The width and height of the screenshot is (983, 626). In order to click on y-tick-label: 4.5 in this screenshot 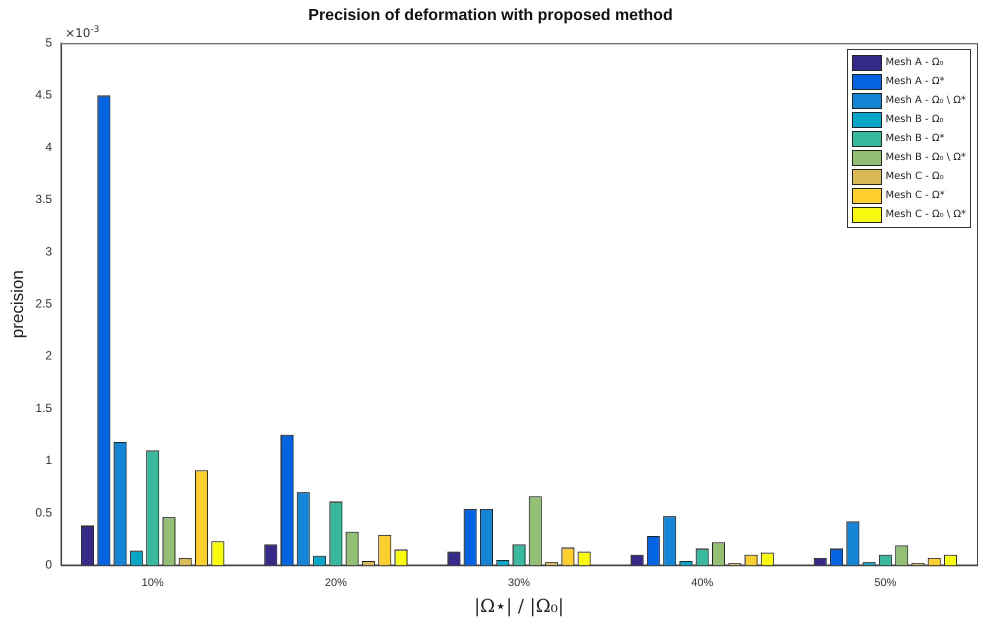, I will do `click(43, 95)`.